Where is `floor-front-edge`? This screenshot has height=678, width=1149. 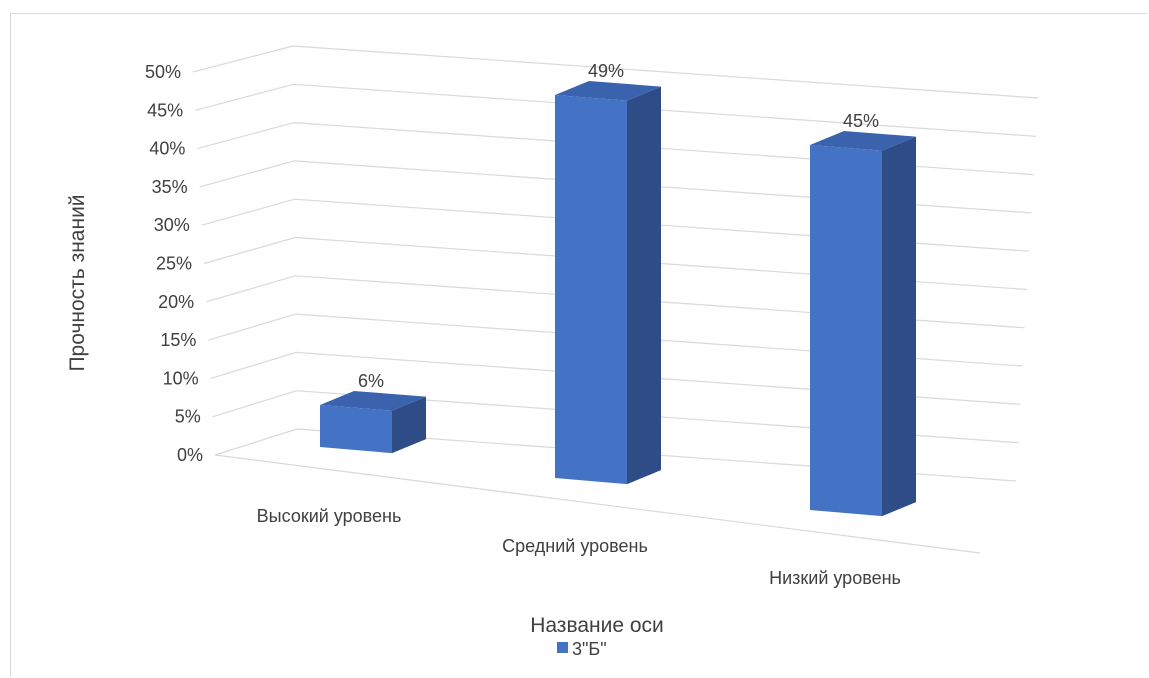
floor-front-edge is located at coordinates (597, 504).